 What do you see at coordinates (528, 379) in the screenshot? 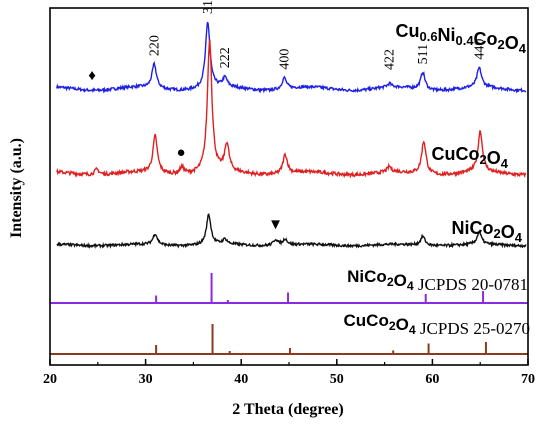
I see `x-tick-label: 70` at bounding box center [528, 379].